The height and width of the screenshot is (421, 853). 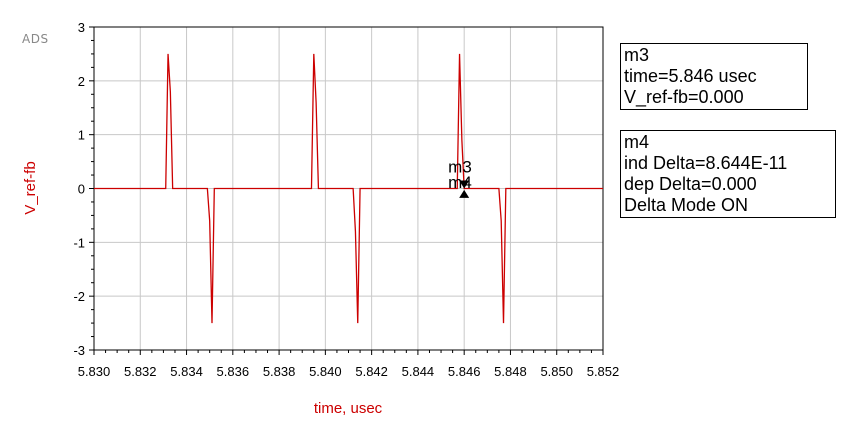 I want to click on x-tick-label: 5.838, so click(x=279, y=371).